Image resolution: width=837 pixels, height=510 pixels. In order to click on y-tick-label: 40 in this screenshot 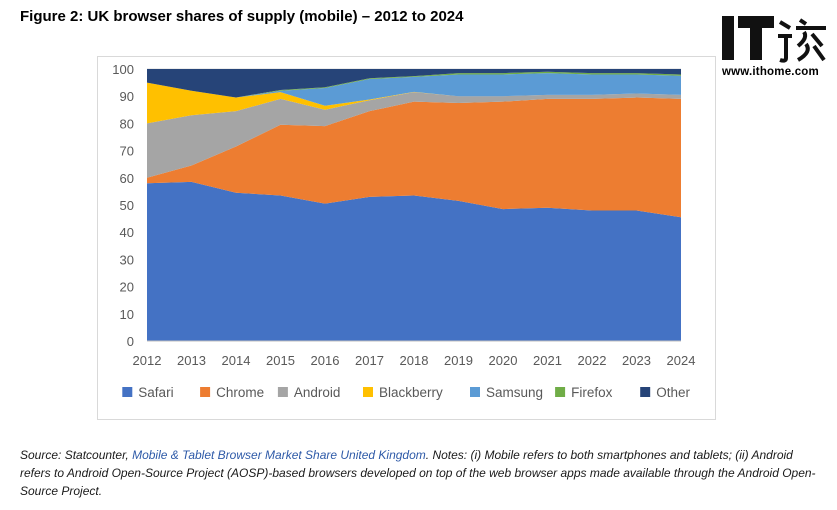, I will do `click(127, 232)`.